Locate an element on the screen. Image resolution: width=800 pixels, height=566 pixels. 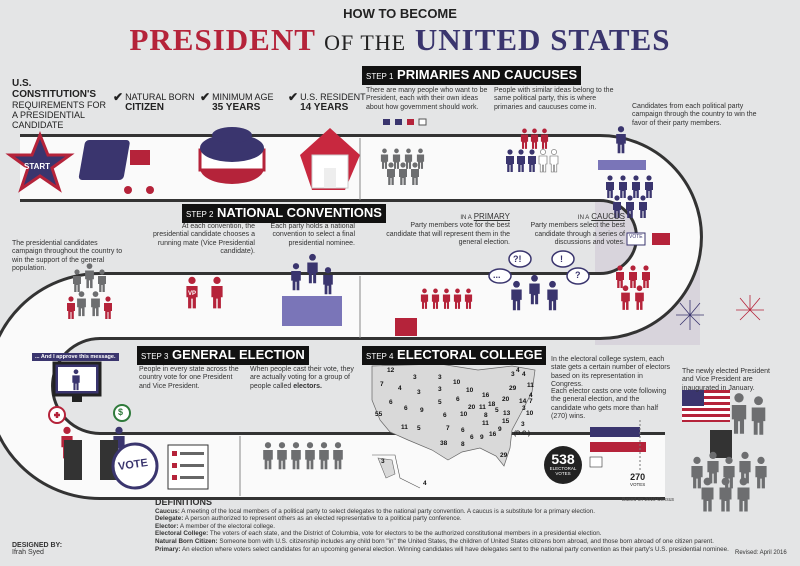
title-line1: HOW TO BECOME is located at coordinates (400, 13).